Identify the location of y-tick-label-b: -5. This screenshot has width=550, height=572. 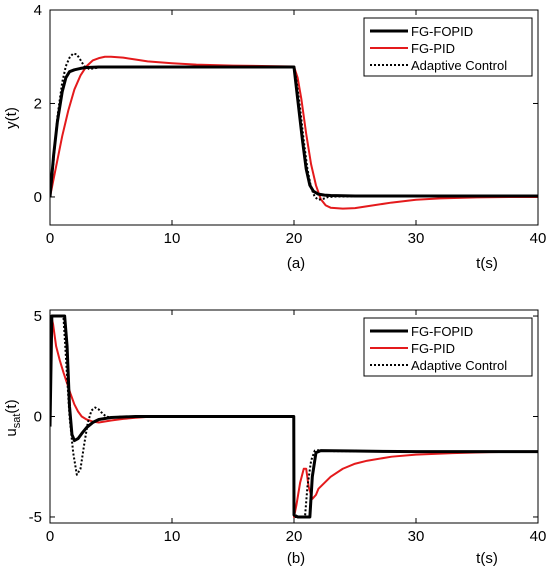
(35, 517).